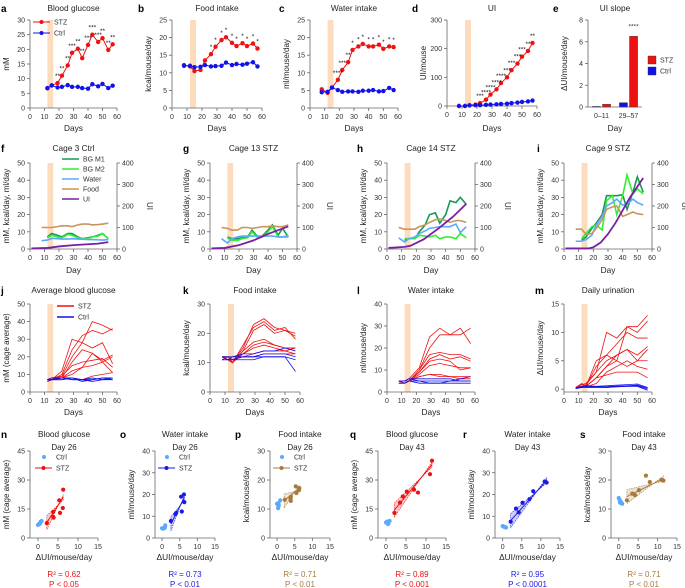 This screenshot has width=685, height=588. Describe the element at coordinates (633, 72) in the screenshot. I see `bar-stz` at that location.